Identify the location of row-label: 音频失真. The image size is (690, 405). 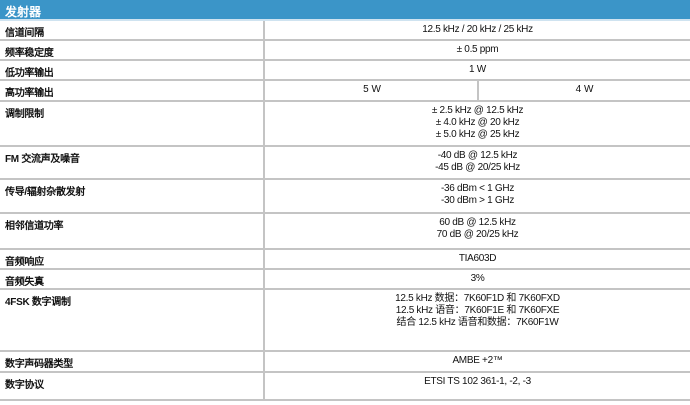
(24, 282).